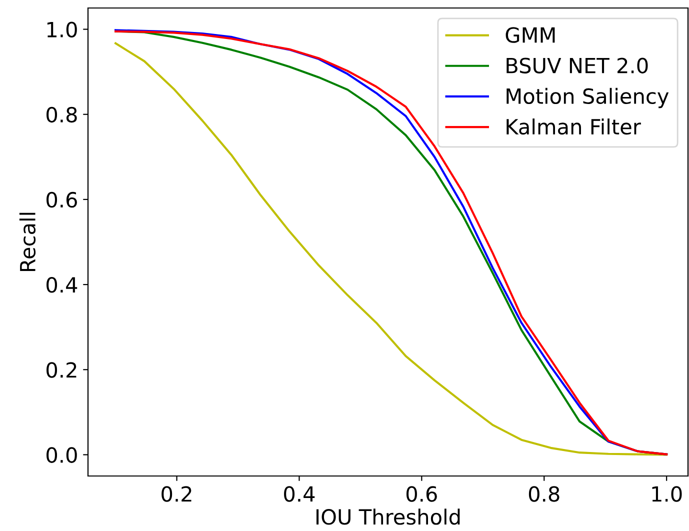 Image resolution: width=689 pixels, height=531 pixels. What do you see at coordinates (587, 98) in the screenshot?
I see `legend-label: Motion Saliency` at bounding box center [587, 98].